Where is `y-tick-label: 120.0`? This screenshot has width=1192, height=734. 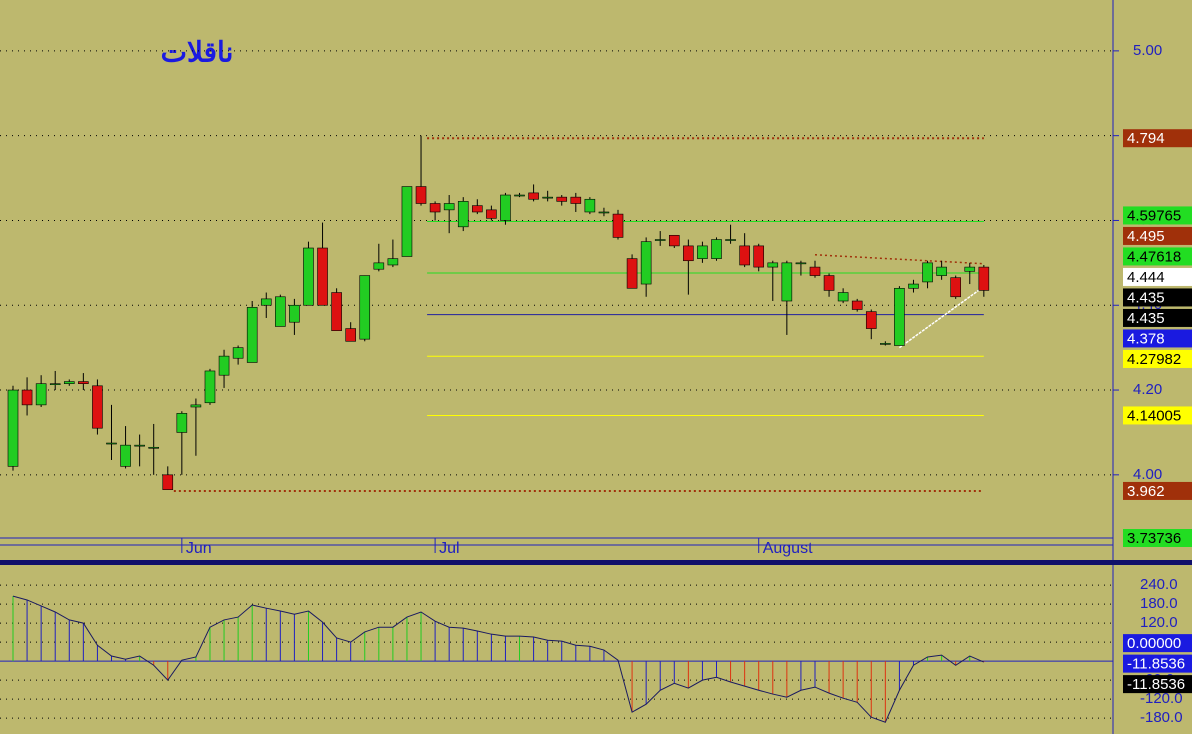
y-tick-label: 120.0 is located at coordinates (1159, 622).